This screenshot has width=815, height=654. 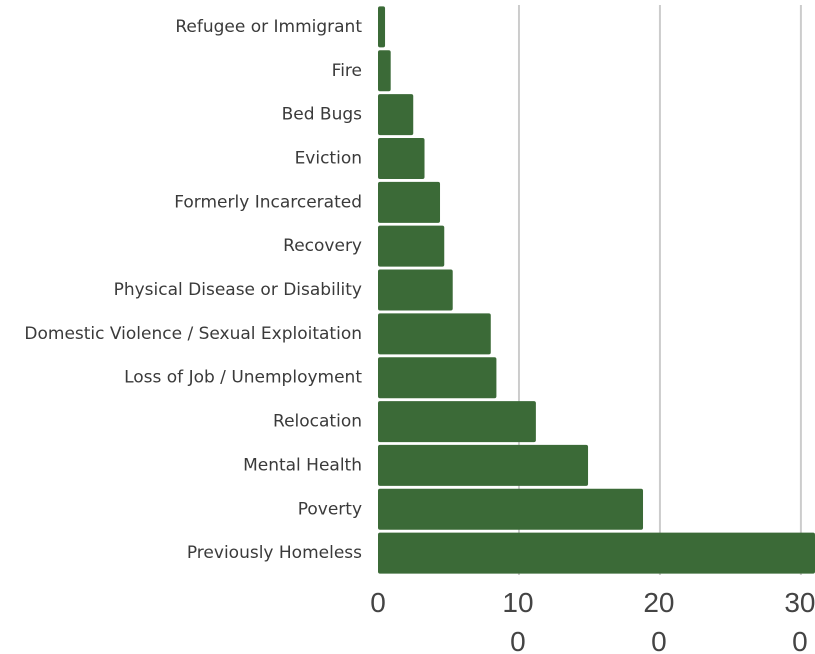 What do you see at coordinates (511, 509) in the screenshot?
I see `bar-poverty` at bounding box center [511, 509].